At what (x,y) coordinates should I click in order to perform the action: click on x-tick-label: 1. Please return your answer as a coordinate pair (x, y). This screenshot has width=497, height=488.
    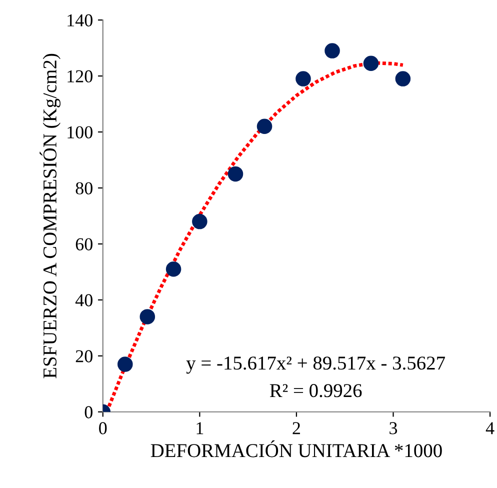
    Looking at the image, I should click on (200, 428).